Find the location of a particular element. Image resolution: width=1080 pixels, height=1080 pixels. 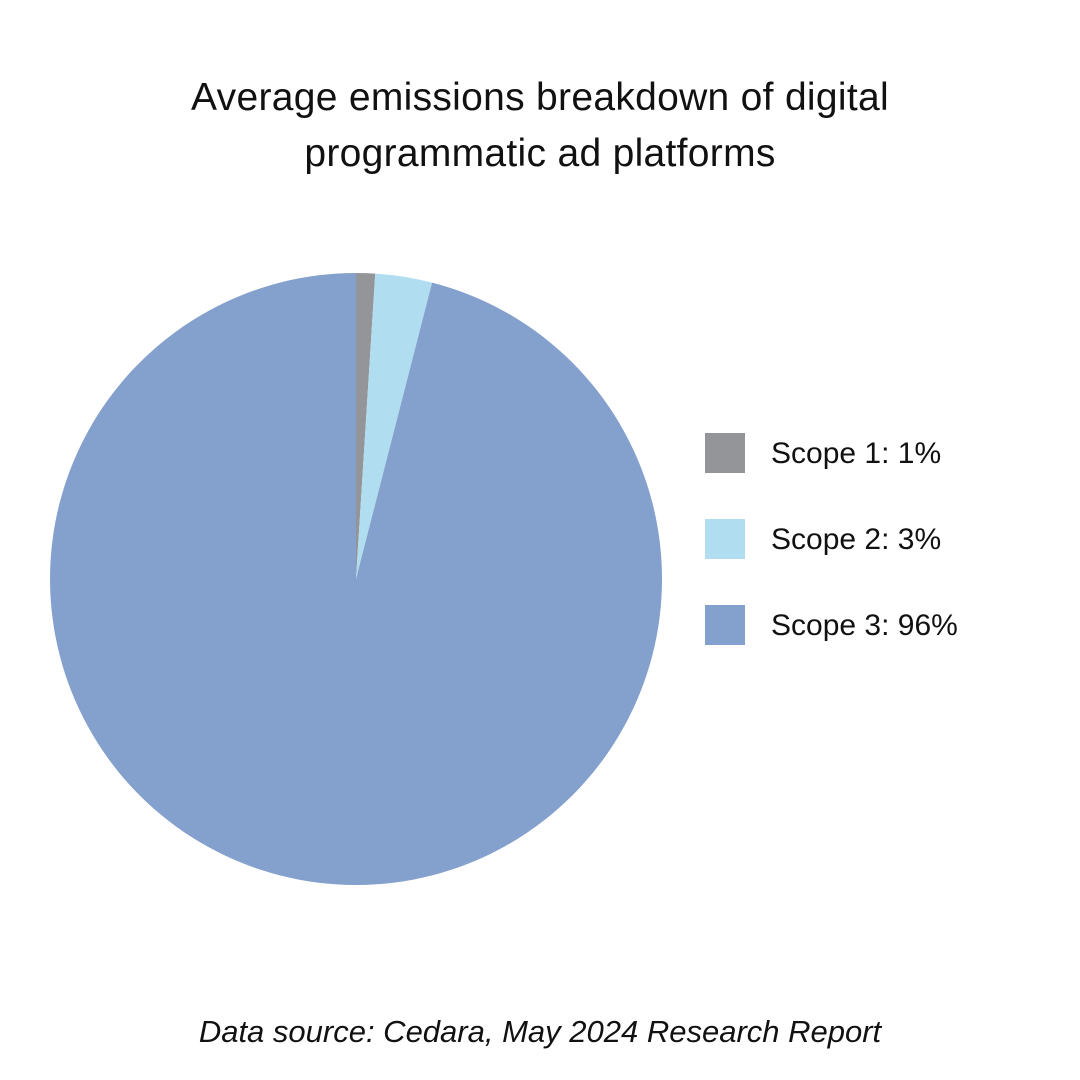

legend-label-scope-1: Scope 1: 1% is located at coordinates (856, 453).